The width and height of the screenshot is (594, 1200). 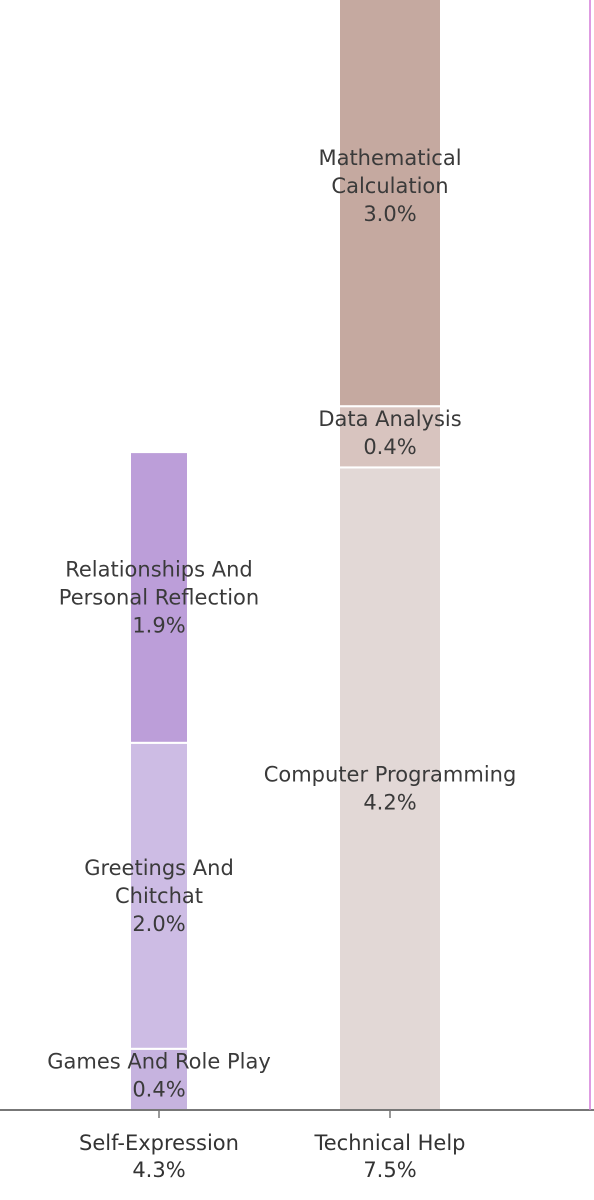 What do you see at coordinates (390, 775) in the screenshot?
I see `segment-name-computer-programming: Computer Programming` at bounding box center [390, 775].